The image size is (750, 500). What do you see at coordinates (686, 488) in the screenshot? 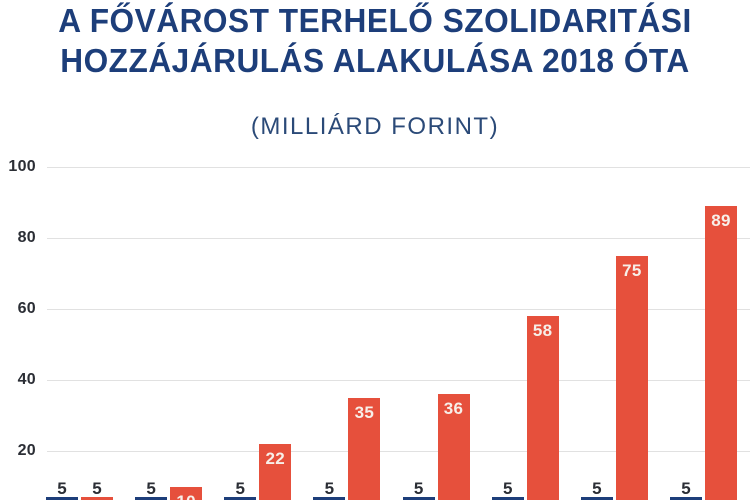
I see `bar-blue-value-label-7: 5` at bounding box center [686, 488].